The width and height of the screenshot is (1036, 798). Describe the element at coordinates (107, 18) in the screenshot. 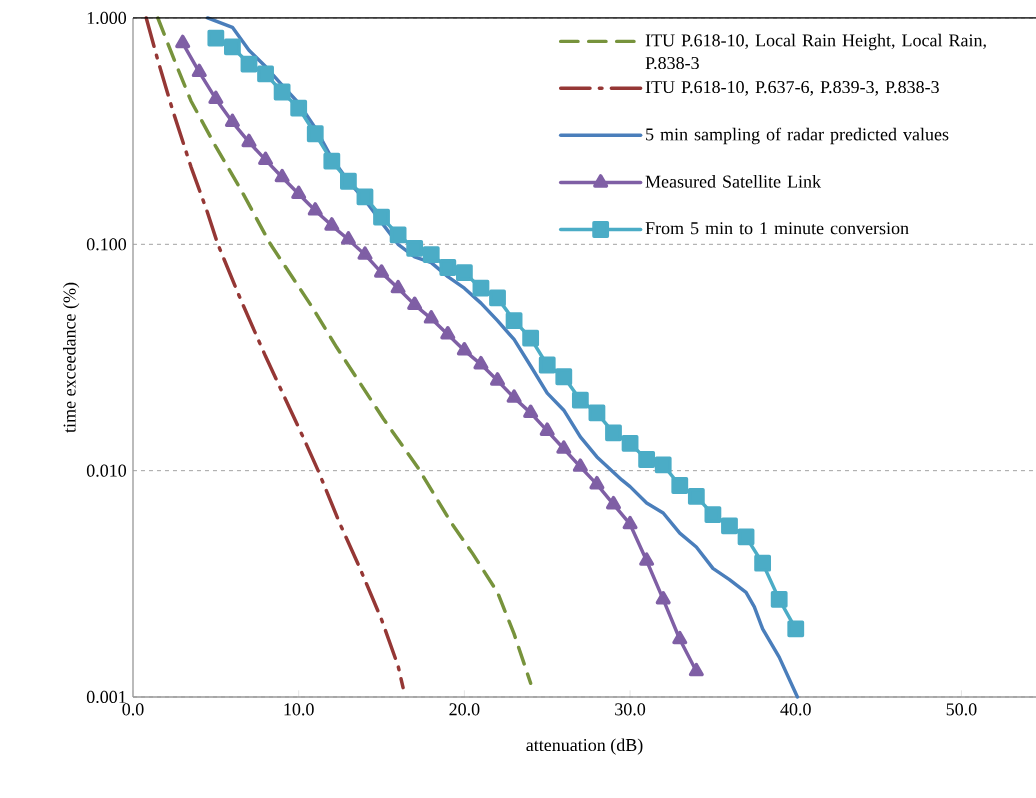

I see `y-tick-label: 1.000` at that location.